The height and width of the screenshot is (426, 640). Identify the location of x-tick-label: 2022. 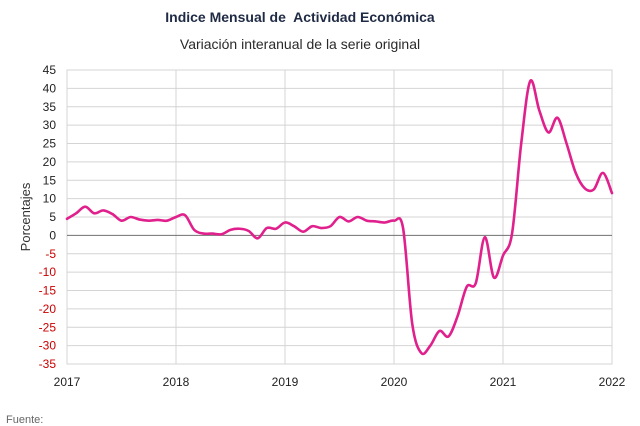
(612, 382).